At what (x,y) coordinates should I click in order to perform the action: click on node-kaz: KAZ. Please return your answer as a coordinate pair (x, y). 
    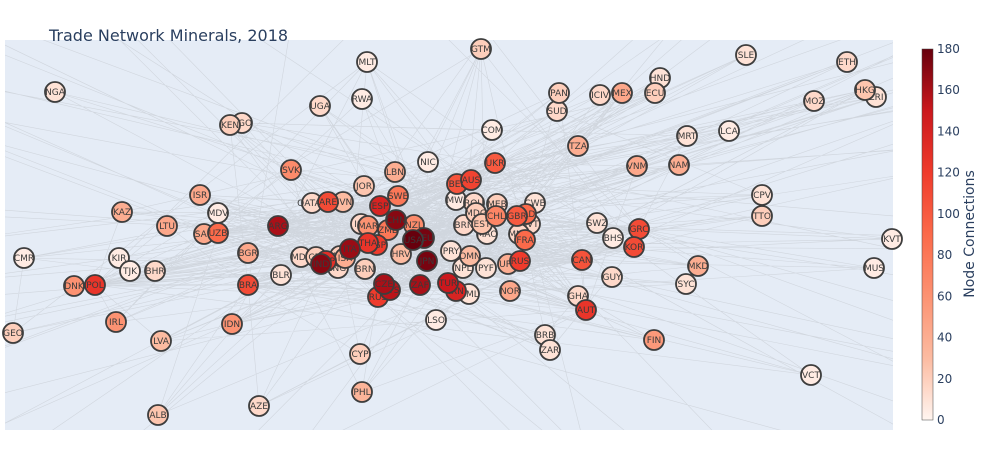
    Looking at the image, I should click on (122, 212).